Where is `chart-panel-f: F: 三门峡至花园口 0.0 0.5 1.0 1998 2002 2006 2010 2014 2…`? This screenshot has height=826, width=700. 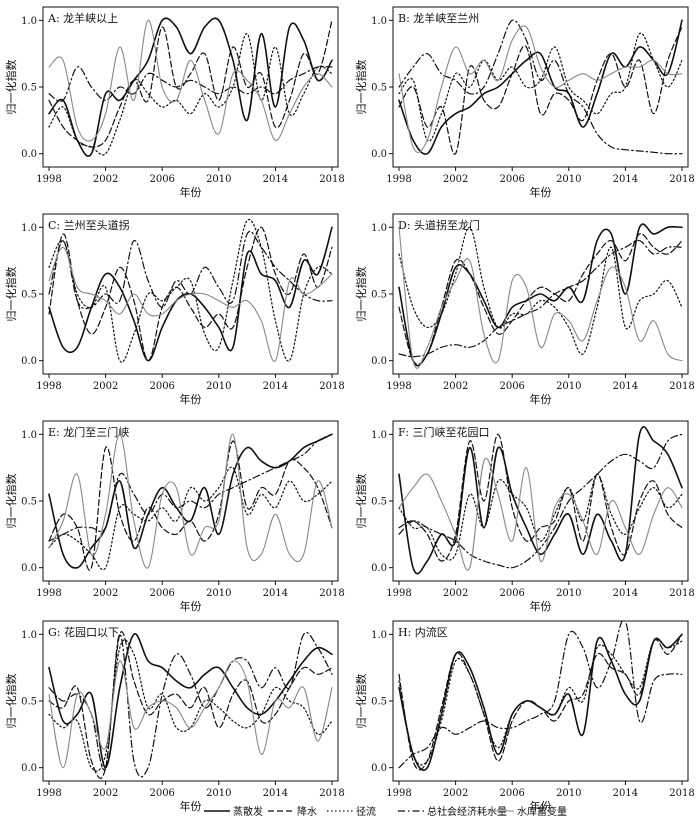 chart-panel-f: F: 三门峡至花园口 0.0 0.5 1.0 1998 2002 2006 2010 2014 2… is located at coordinates (524, 516).